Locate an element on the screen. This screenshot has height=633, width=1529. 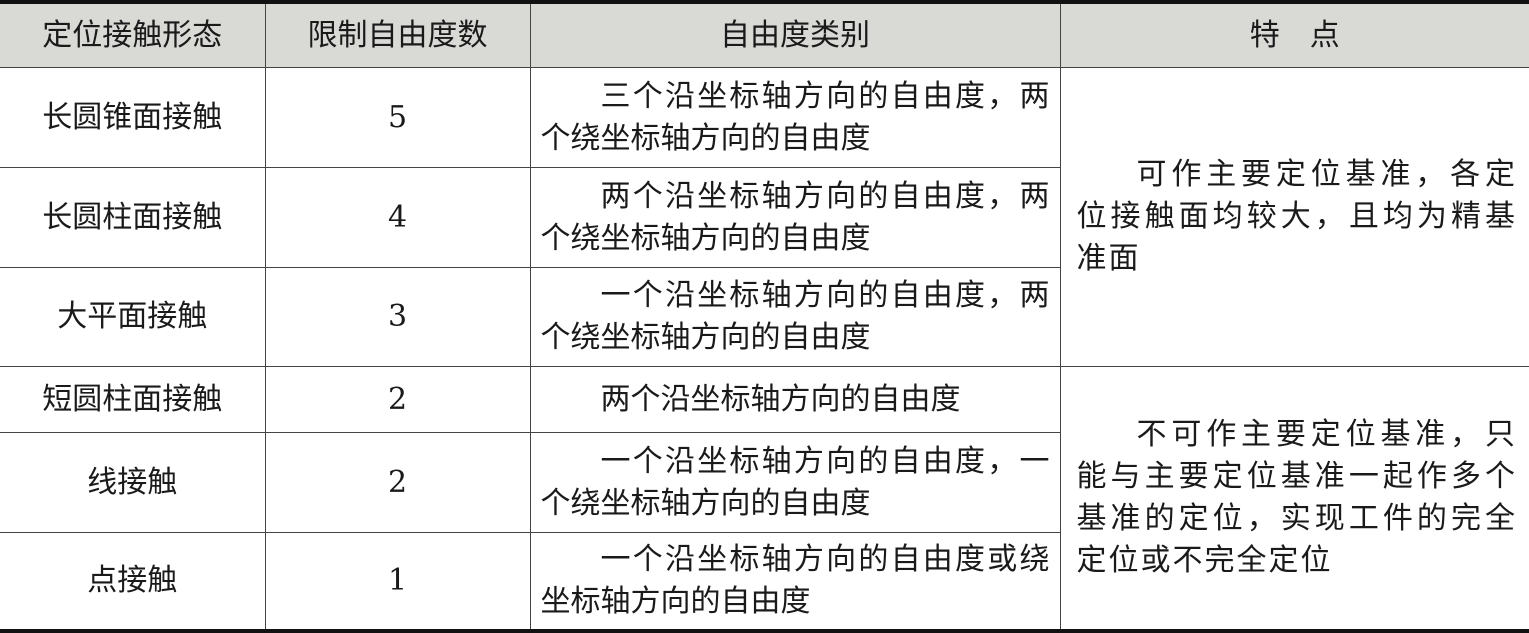
cell-category: 一个沿坐标轴方向的自由度，两个绕坐标轴方向的自由度 is located at coordinates (794, 317).